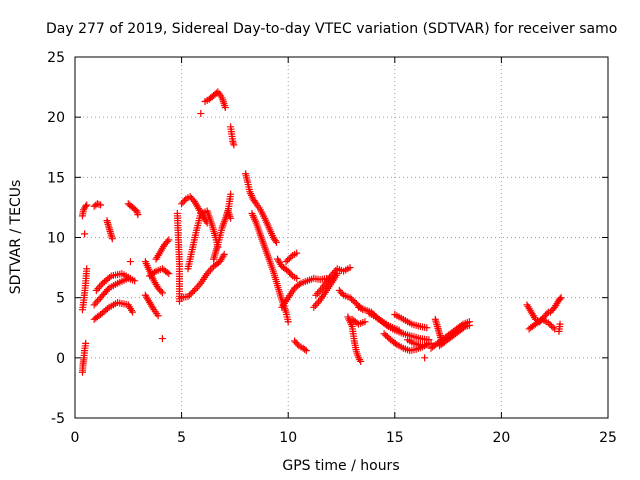 This screenshot has width=640, height=480. I want to click on x-tick-label: 15, so click(395, 438).